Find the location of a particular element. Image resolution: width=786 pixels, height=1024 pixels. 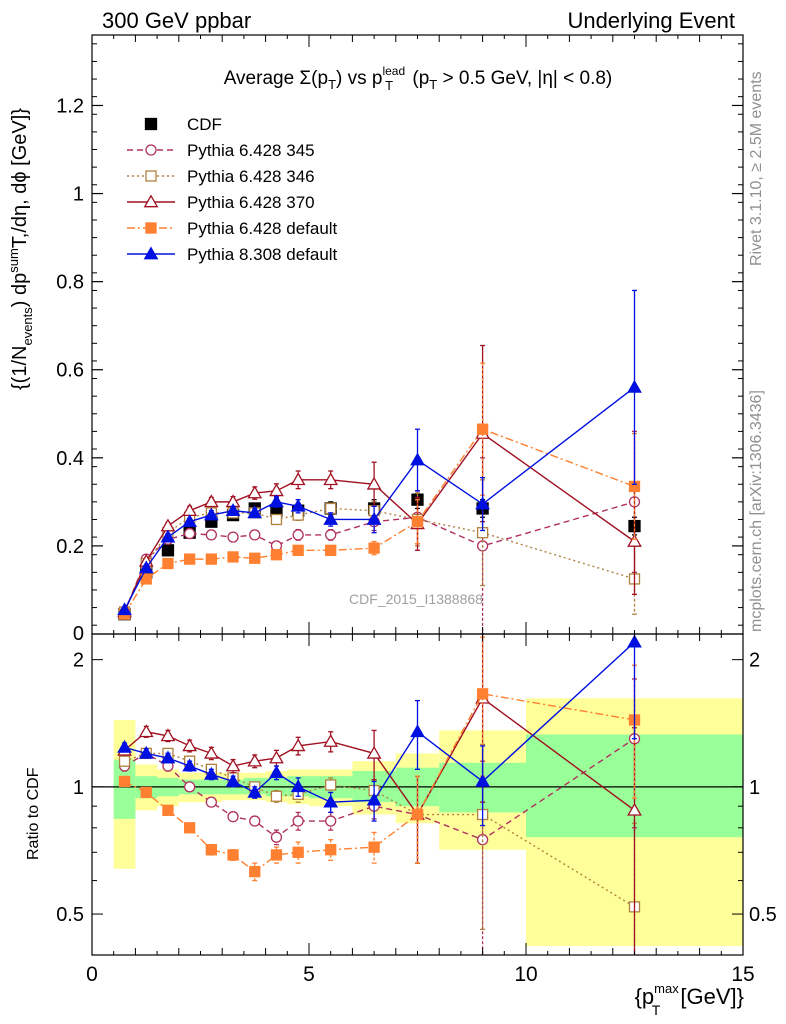

legend-label: Pythia 6.428 346 is located at coordinates (251, 176).